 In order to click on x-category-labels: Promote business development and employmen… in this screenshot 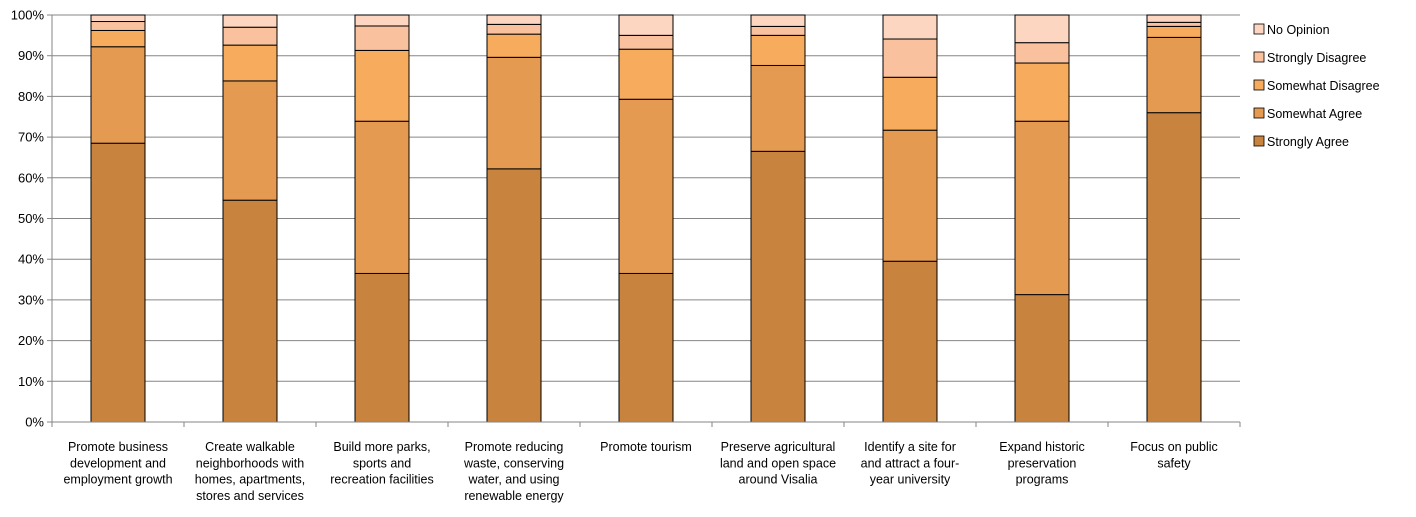, I will do `click(640, 471)`.